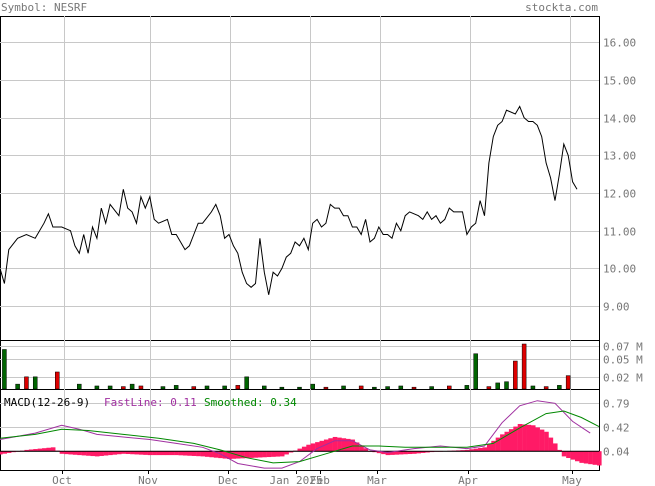 The width and height of the screenshot is (655, 486). What do you see at coordinates (623, 347) in the screenshot?
I see `volume-y-tick-label: 0.07 M` at bounding box center [623, 347].